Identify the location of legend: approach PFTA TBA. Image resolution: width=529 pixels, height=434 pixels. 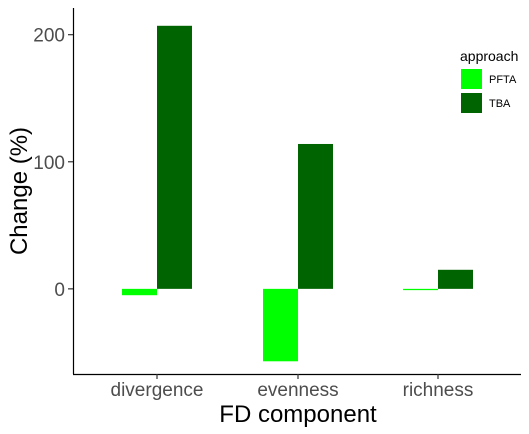
(489, 80).